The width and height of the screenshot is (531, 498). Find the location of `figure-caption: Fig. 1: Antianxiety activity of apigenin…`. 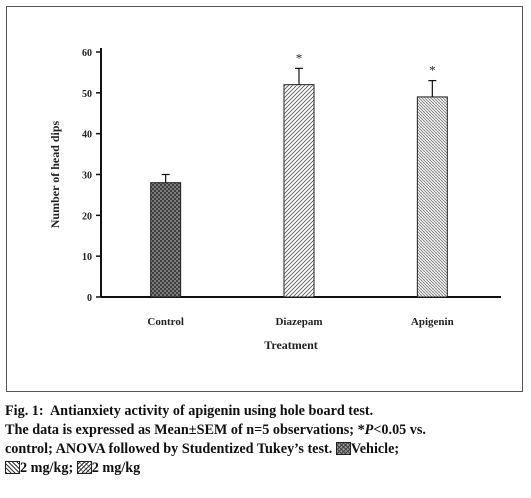

figure-caption: Fig. 1: Antianxiety activity of apigenin… is located at coordinates (265, 440).